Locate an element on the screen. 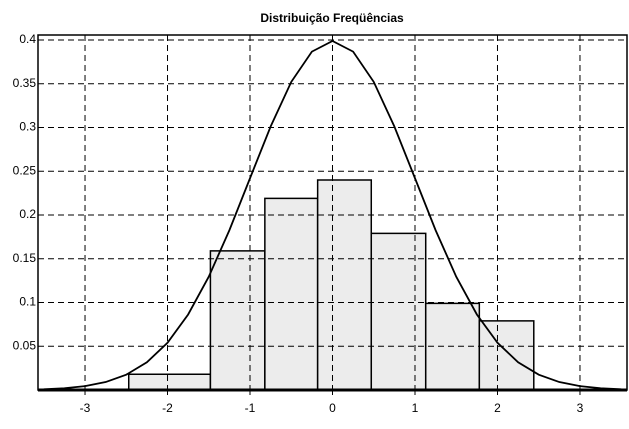  y-tick-label: 0.05 is located at coordinates (25, 345).